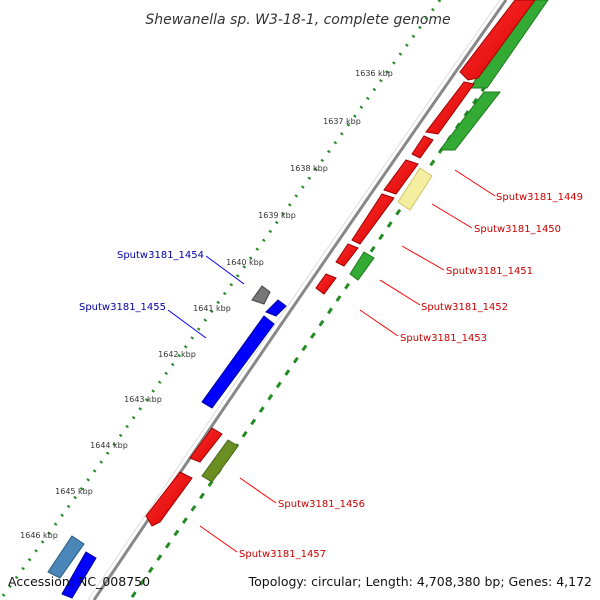  Describe the element at coordinates (464, 307) in the screenshot. I see `gene-label-1452: Sputw3181_1452` at that location.